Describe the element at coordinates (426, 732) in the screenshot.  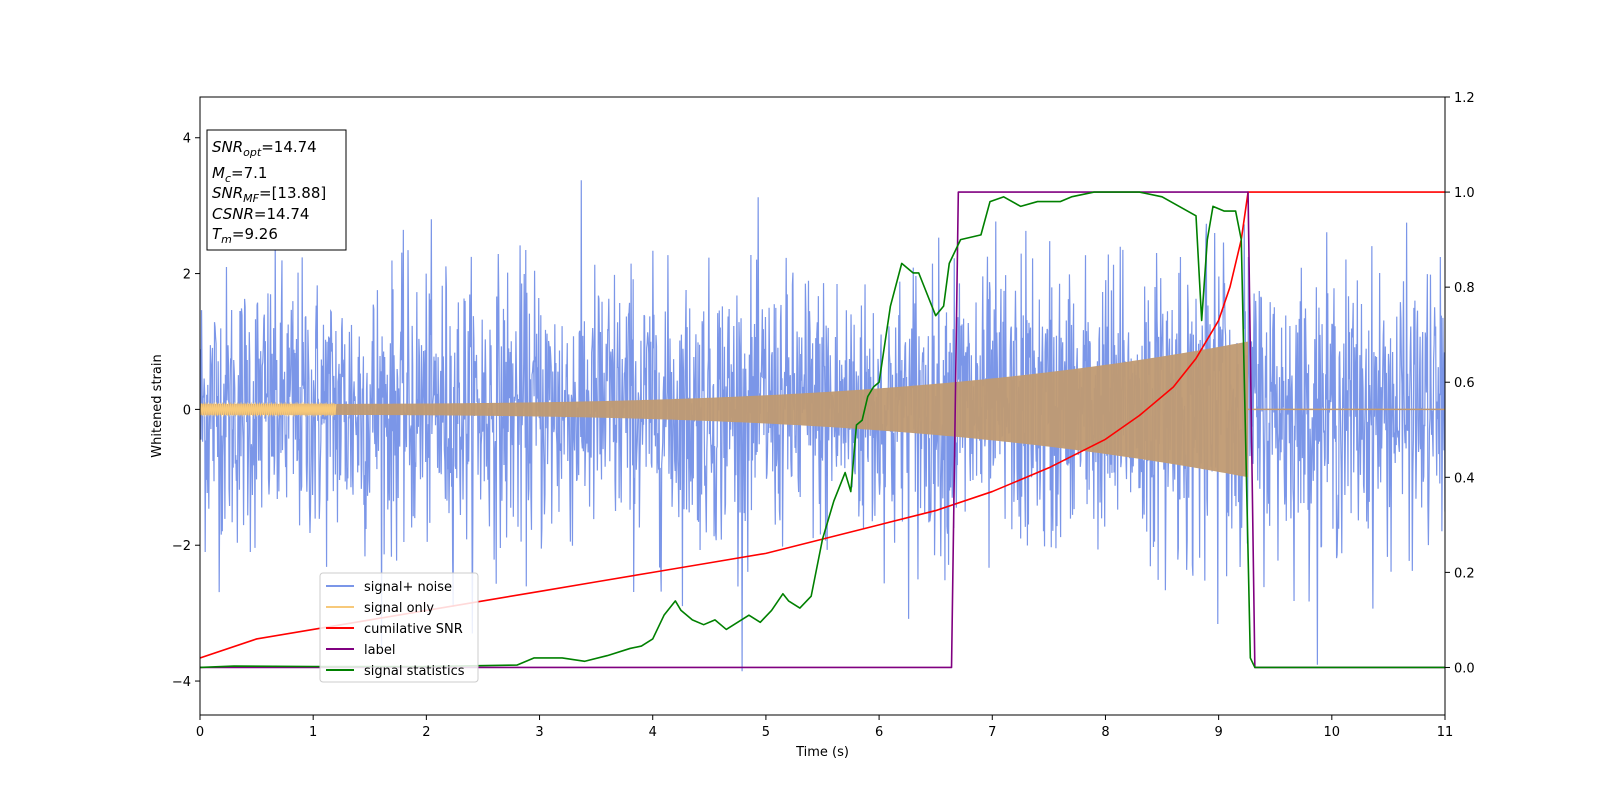
I see `x-tick-label: 2` at that location.